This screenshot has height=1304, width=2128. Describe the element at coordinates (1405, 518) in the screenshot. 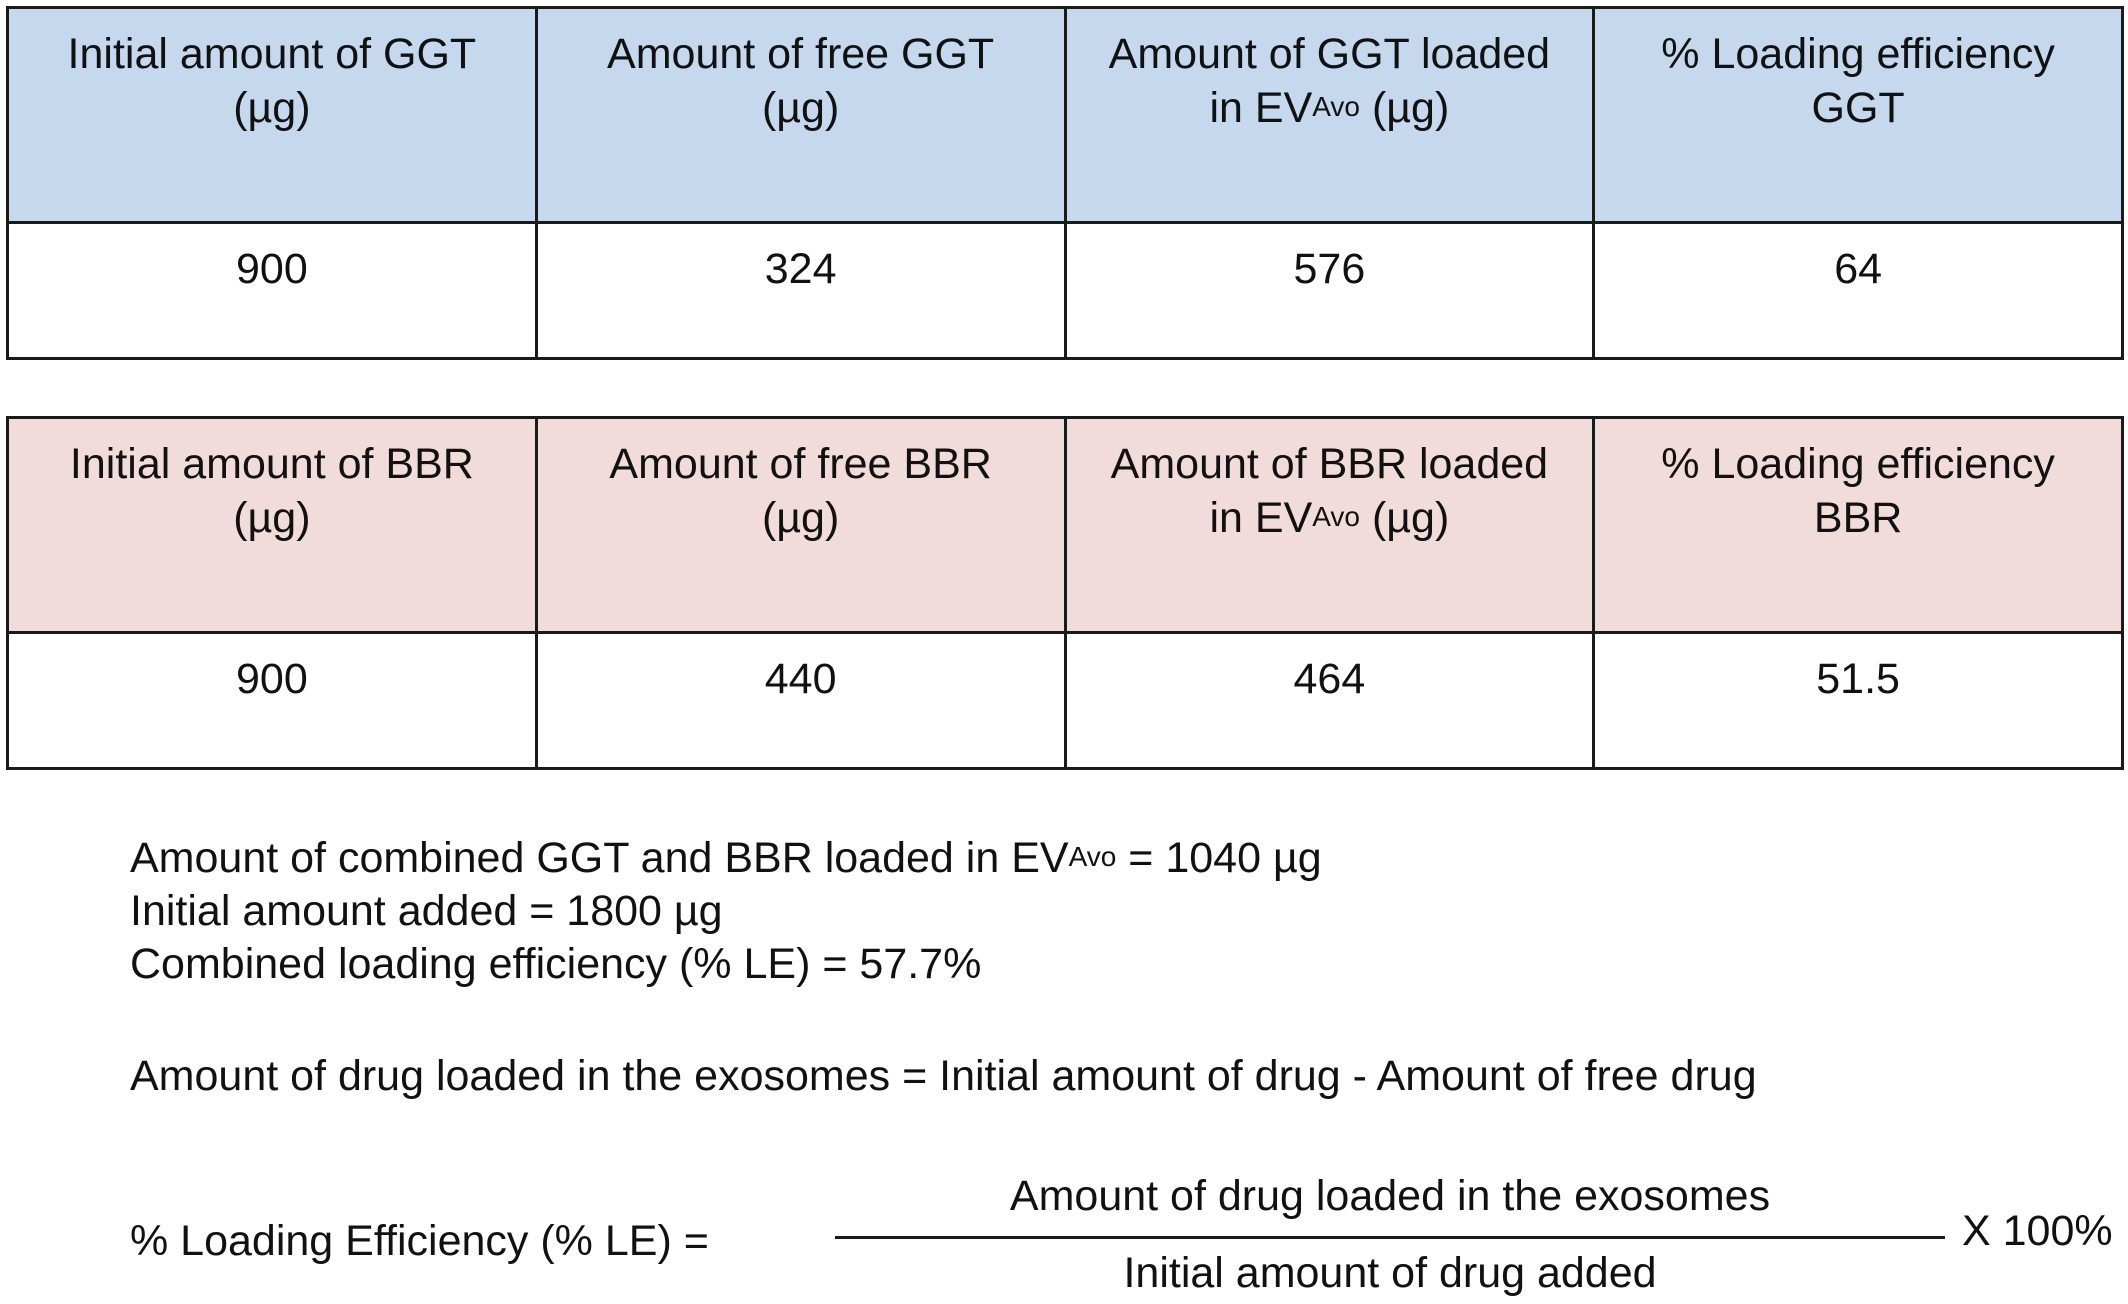

I see `bbr-header-loaded-line2-post: (µg)` at that location.